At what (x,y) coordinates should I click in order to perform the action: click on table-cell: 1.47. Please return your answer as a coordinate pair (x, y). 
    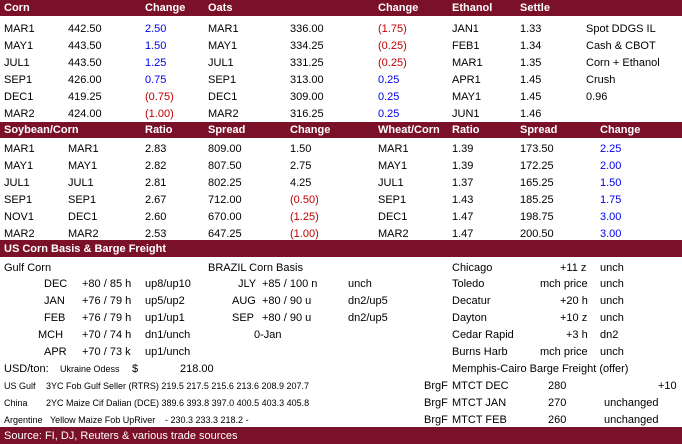
    Looking at the image, I should click on (463, 217).